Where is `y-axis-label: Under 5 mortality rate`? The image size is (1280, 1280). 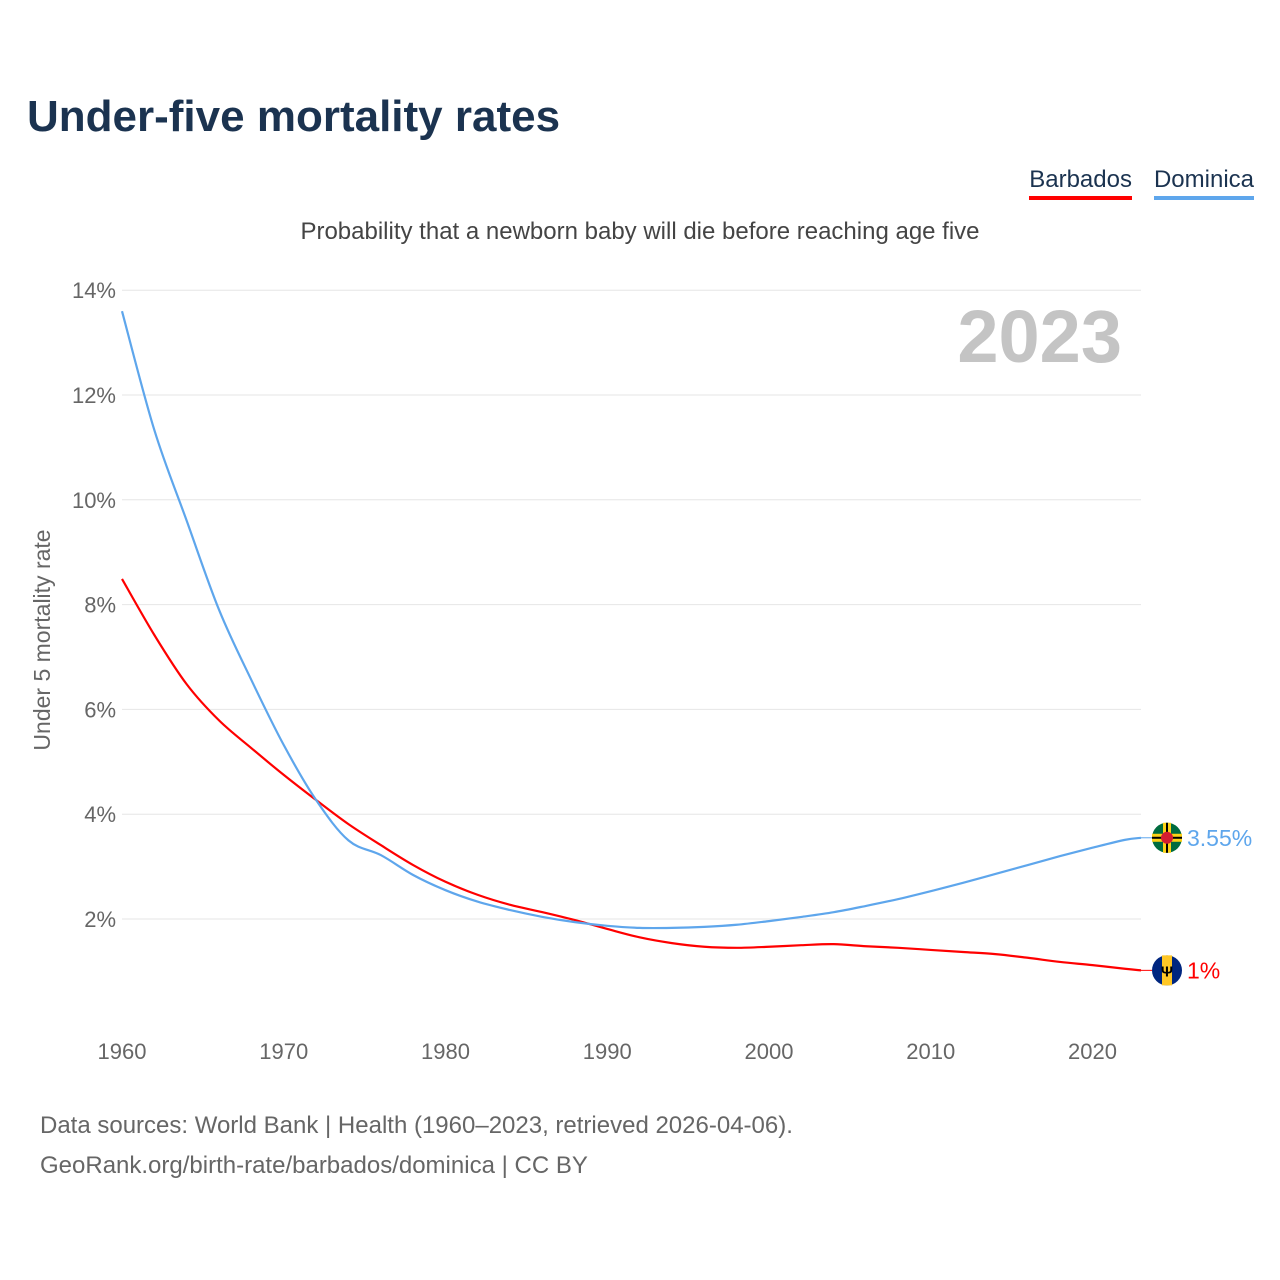 y-axis-label: Under 5 mortality rate is located at coordinates (42, 639).